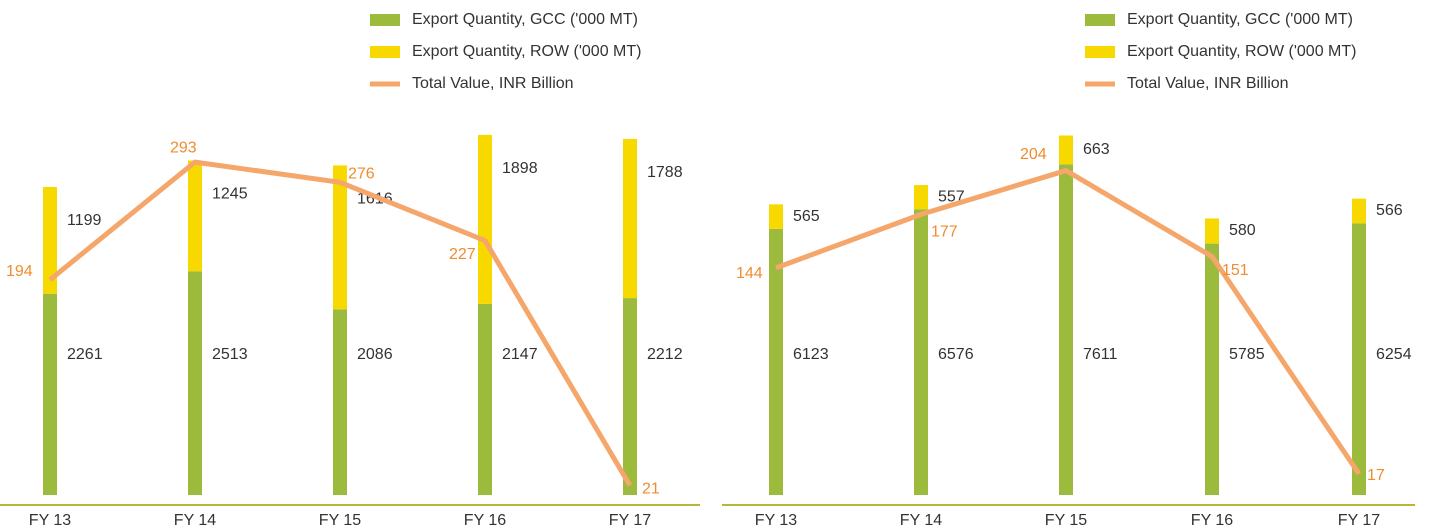  Describe the element at coordinates (1389, 210) in the screenshot. I see `data-label: 566` at that location.